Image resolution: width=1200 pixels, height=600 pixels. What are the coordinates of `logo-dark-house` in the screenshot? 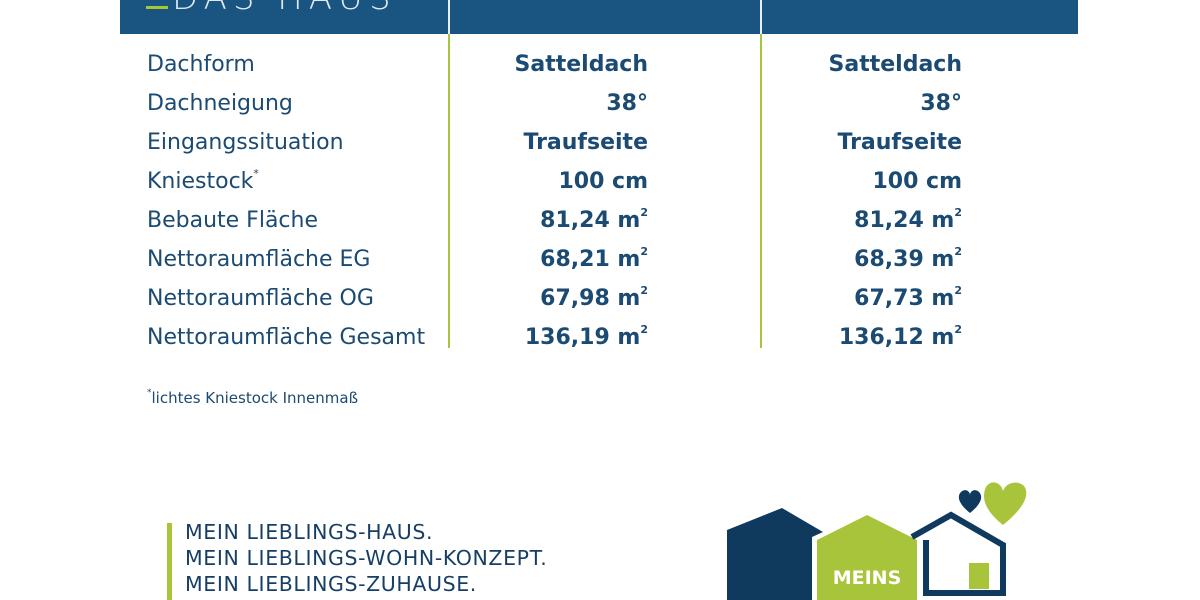 It's located at (775, 554).